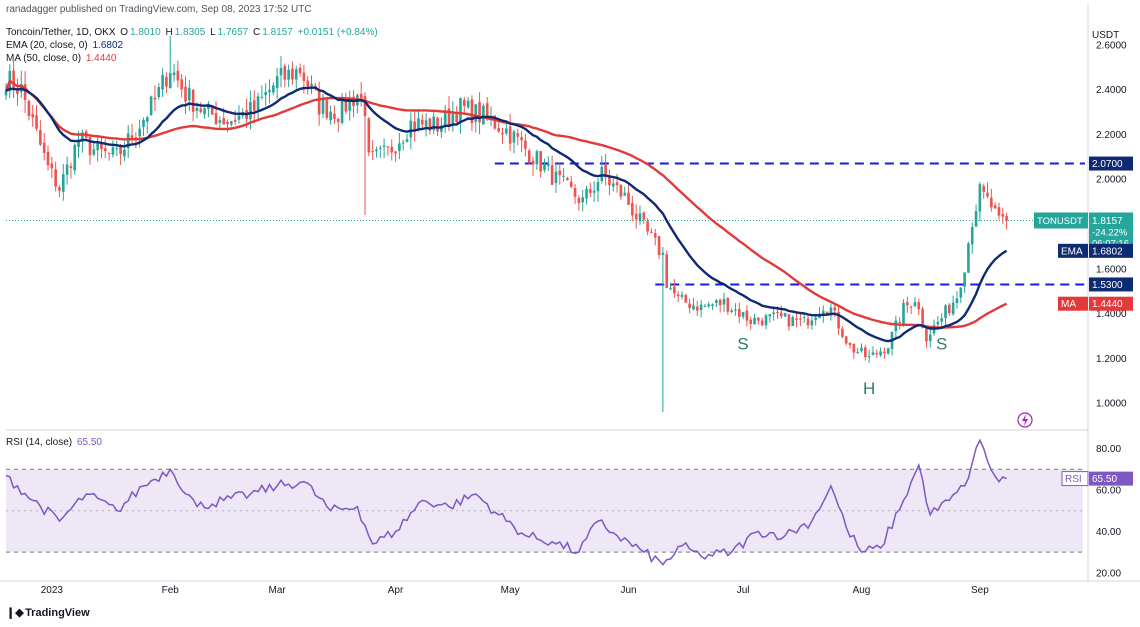  Describe the element at coordinates (101, 58) in the screenshot. I see `ma-legend-value: 1.4440` at that location.